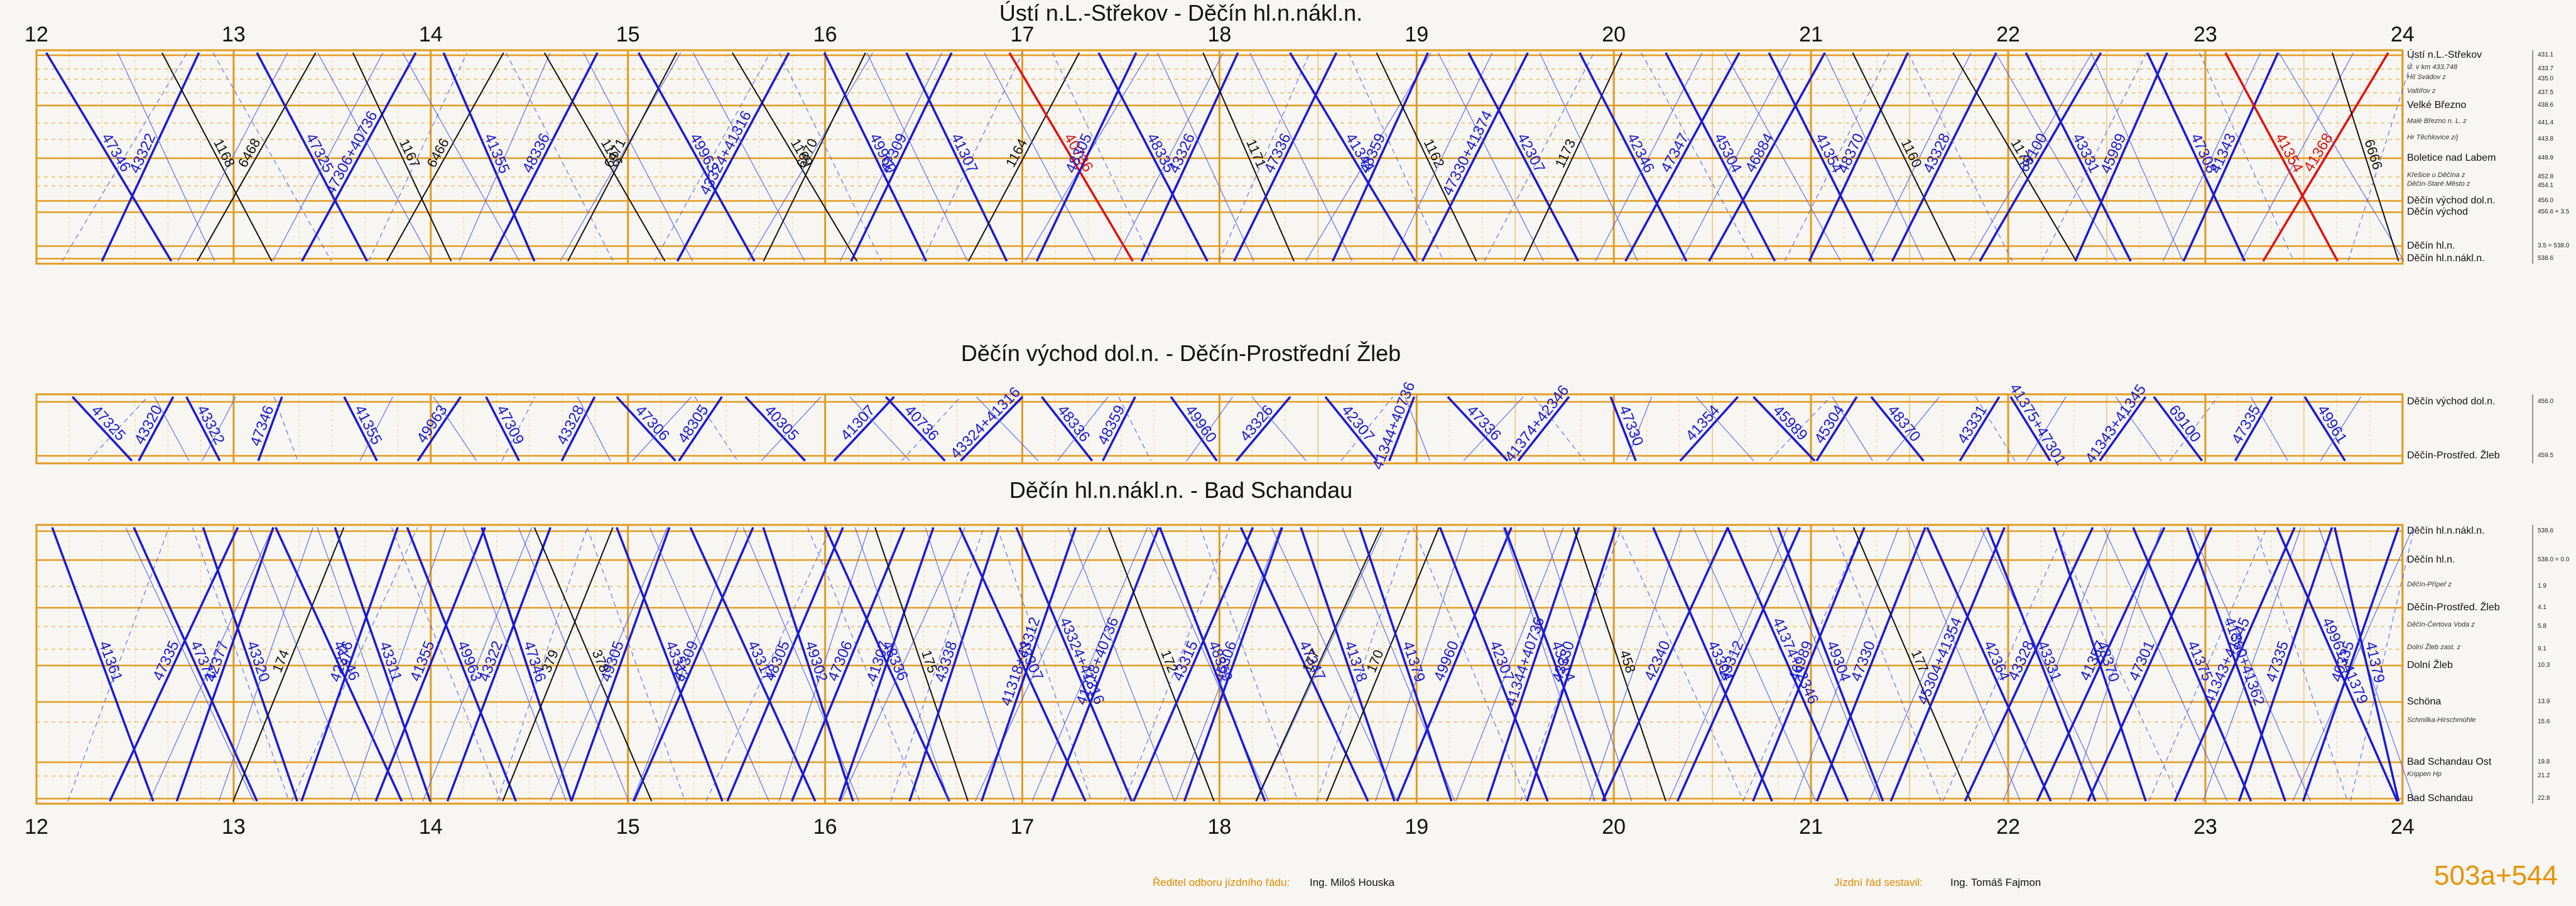 The height and width of the screenshot is (906, 2576). What do you see at coordinates (1703, 423) in the screenshot?
I see `train-number: 41354` at bounding box center [1703, 423].